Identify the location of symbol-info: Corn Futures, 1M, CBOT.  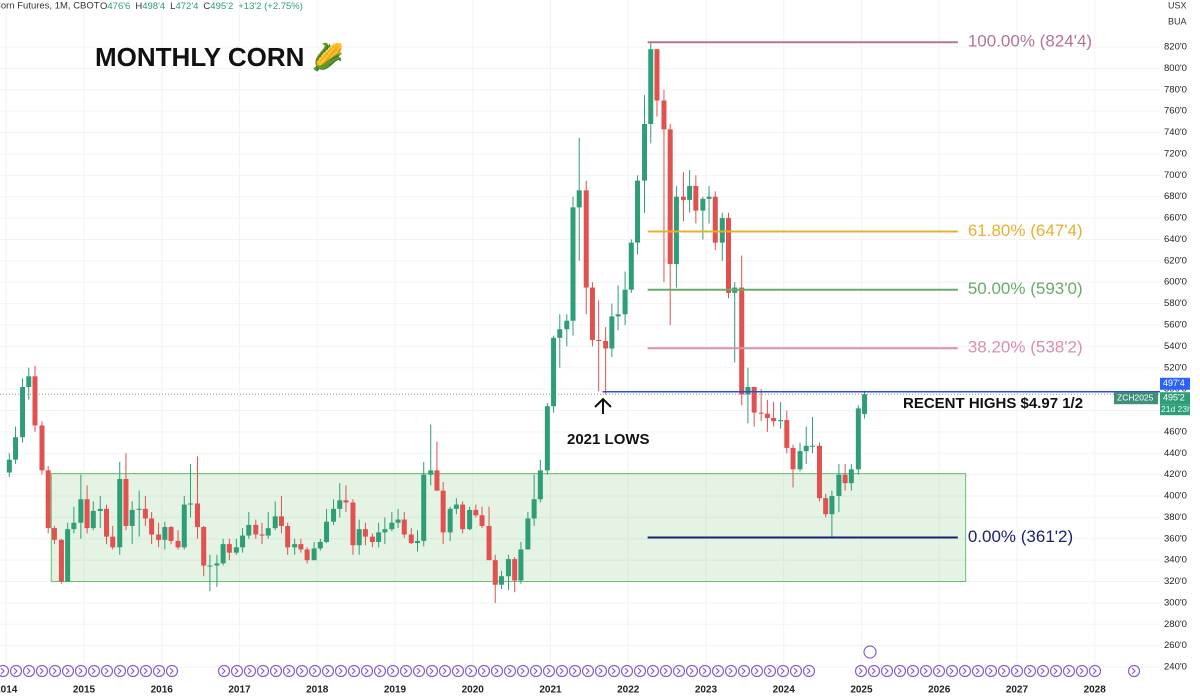
(50, 6).